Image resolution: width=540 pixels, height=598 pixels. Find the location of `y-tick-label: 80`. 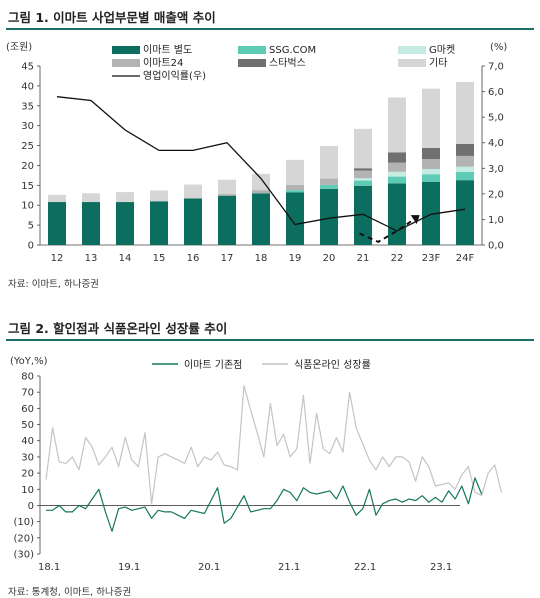

y-tick-label: 80 is located at coordinates (27, 377).